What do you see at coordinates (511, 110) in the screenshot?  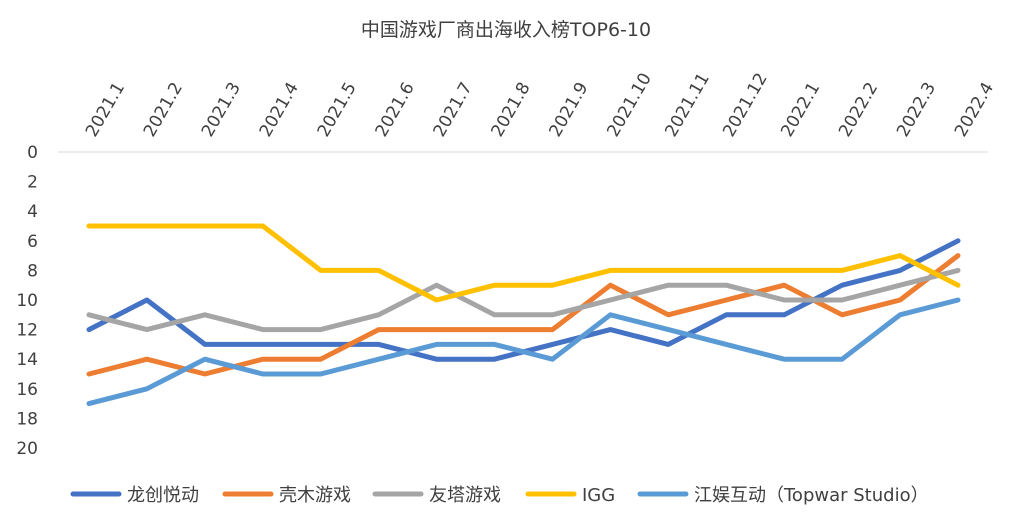 I see `x-tick-label: 2021.8` at bounding box center [511, 110].